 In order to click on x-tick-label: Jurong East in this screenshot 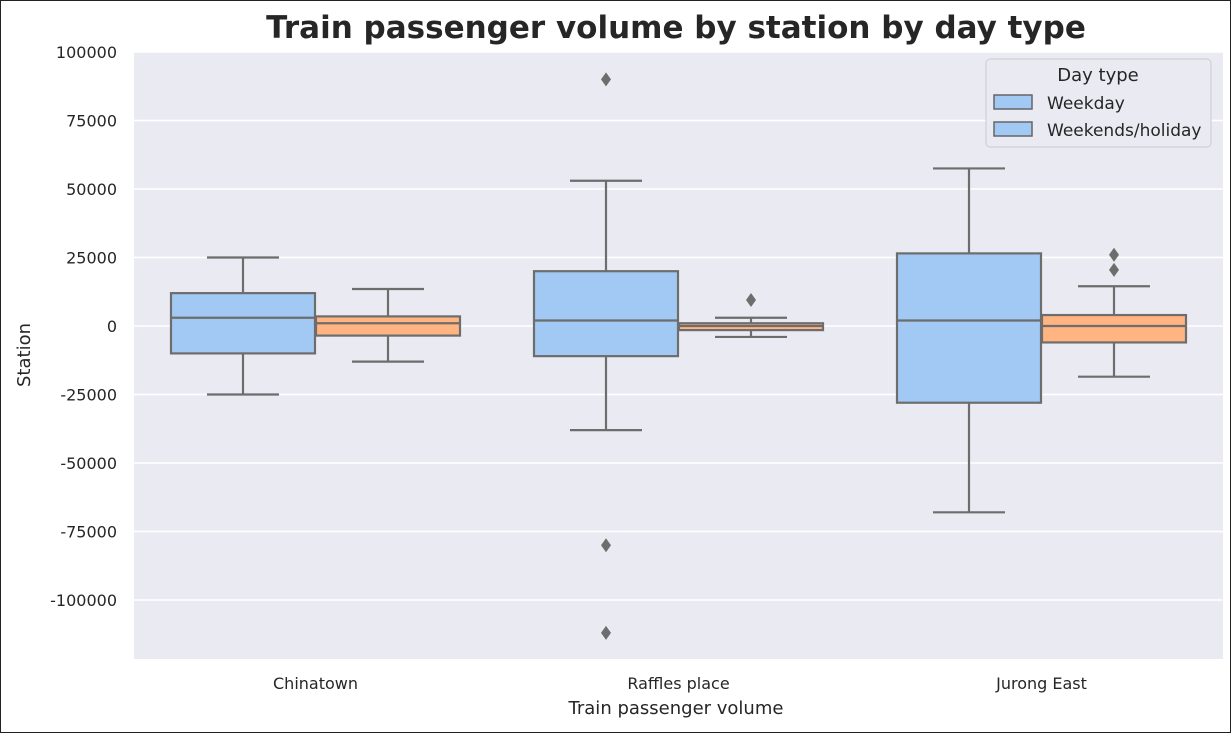, I will do `click(1041, 683)`.